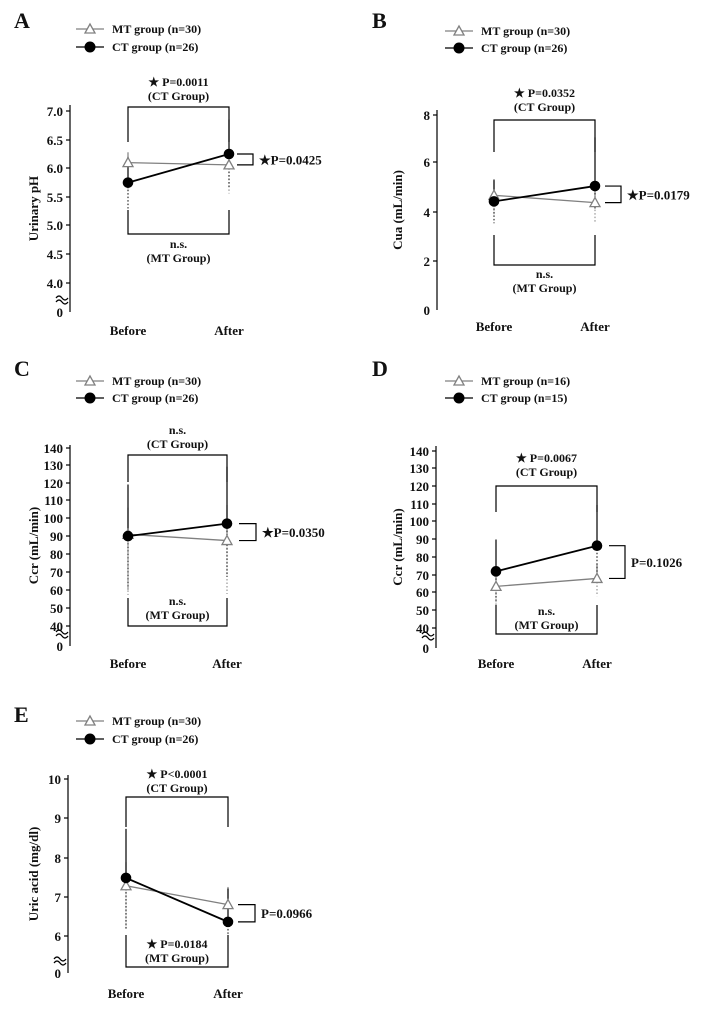 This screenshot has width=711, height=1010. I want to click on panel-a-ct-series-line, so click(178, 168).